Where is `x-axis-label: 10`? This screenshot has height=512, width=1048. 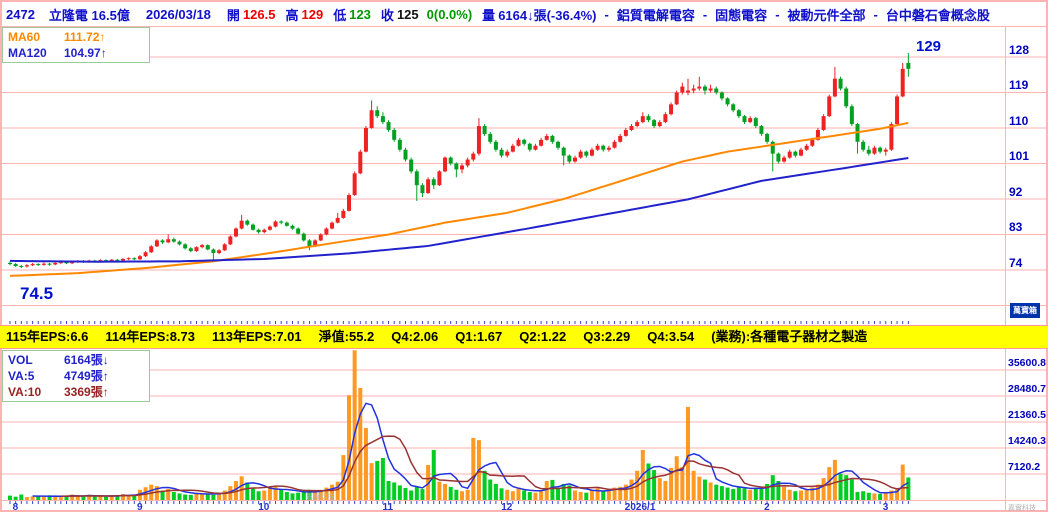
x-axis-label: 10 is located at coordinates (264, 507).